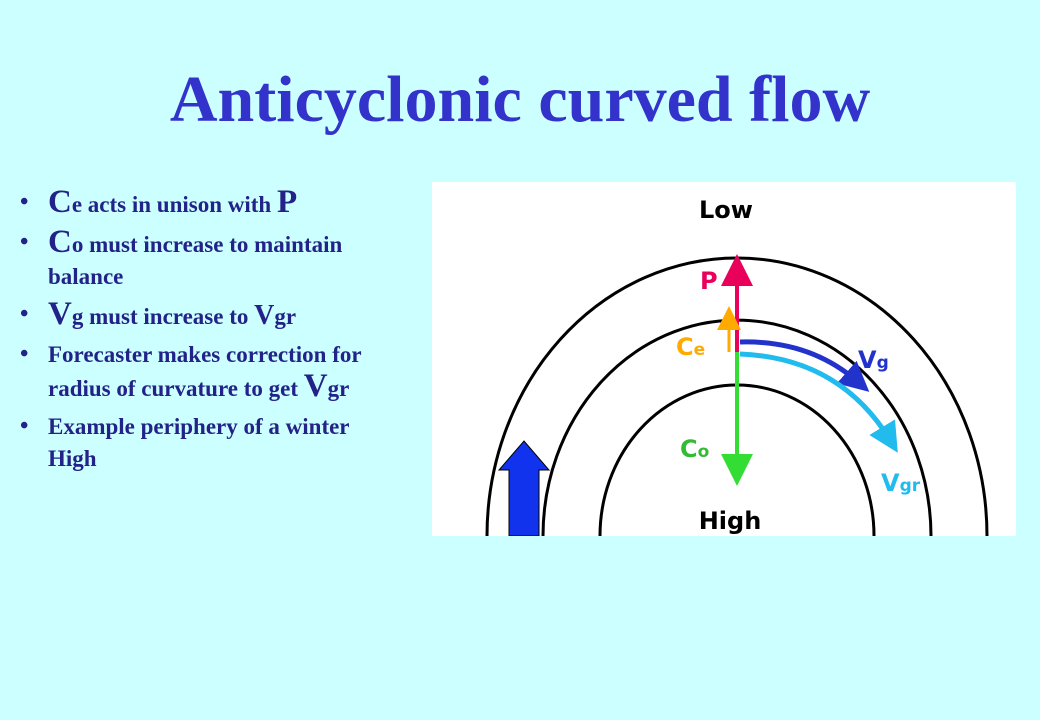 The height and width of the screenshot is (720, 1040). I want to click on bullet-text: Example periphery of a winter High, so click(199, 442).